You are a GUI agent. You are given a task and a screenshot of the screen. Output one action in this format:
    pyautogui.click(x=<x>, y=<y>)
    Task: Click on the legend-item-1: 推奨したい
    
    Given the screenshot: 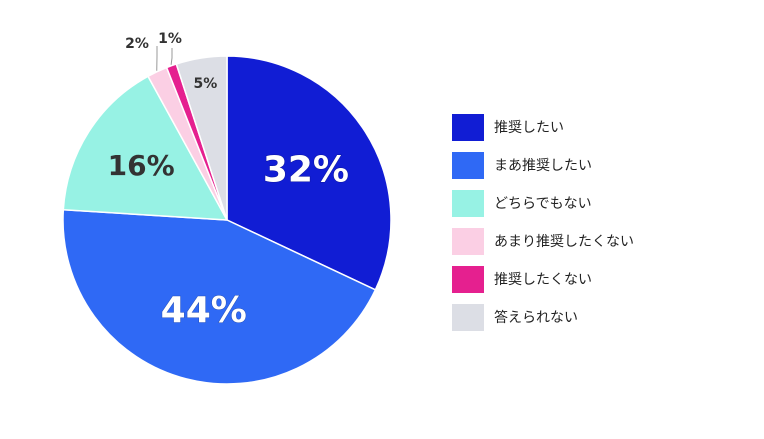 What is the action you would take?
    pyautogui.click(x=543, y=127)
    